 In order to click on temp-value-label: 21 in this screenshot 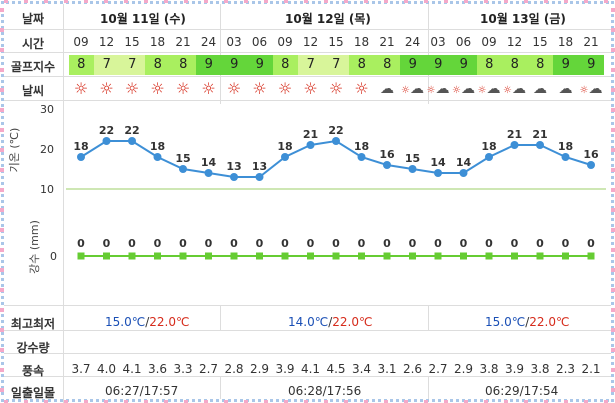, I will do `click(310, 134)`.